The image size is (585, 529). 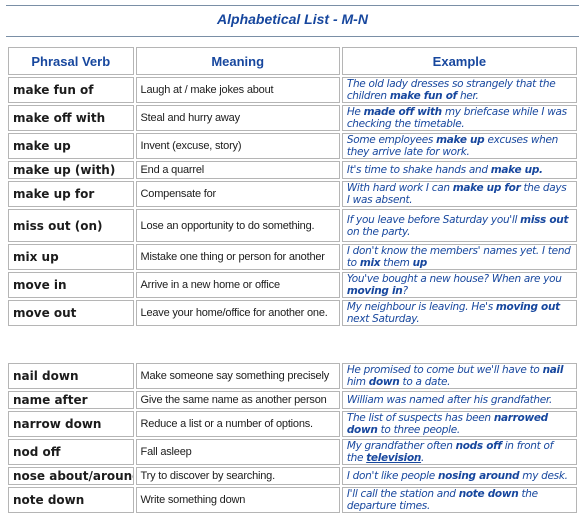 I want to click on title-top-rule, so click(x=292, y=5).